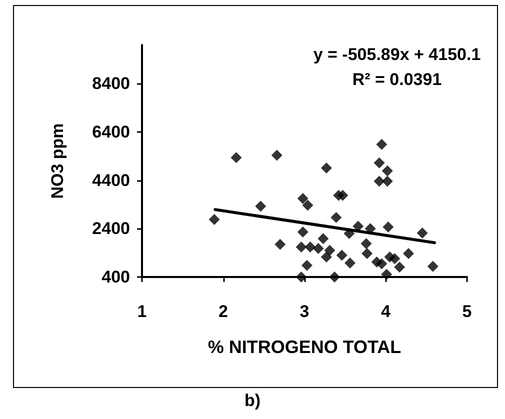 The height and width of the screenshot is (419, 505). I want to click on annotation: y = -505.89x + 4150.1, so click(397, 54).